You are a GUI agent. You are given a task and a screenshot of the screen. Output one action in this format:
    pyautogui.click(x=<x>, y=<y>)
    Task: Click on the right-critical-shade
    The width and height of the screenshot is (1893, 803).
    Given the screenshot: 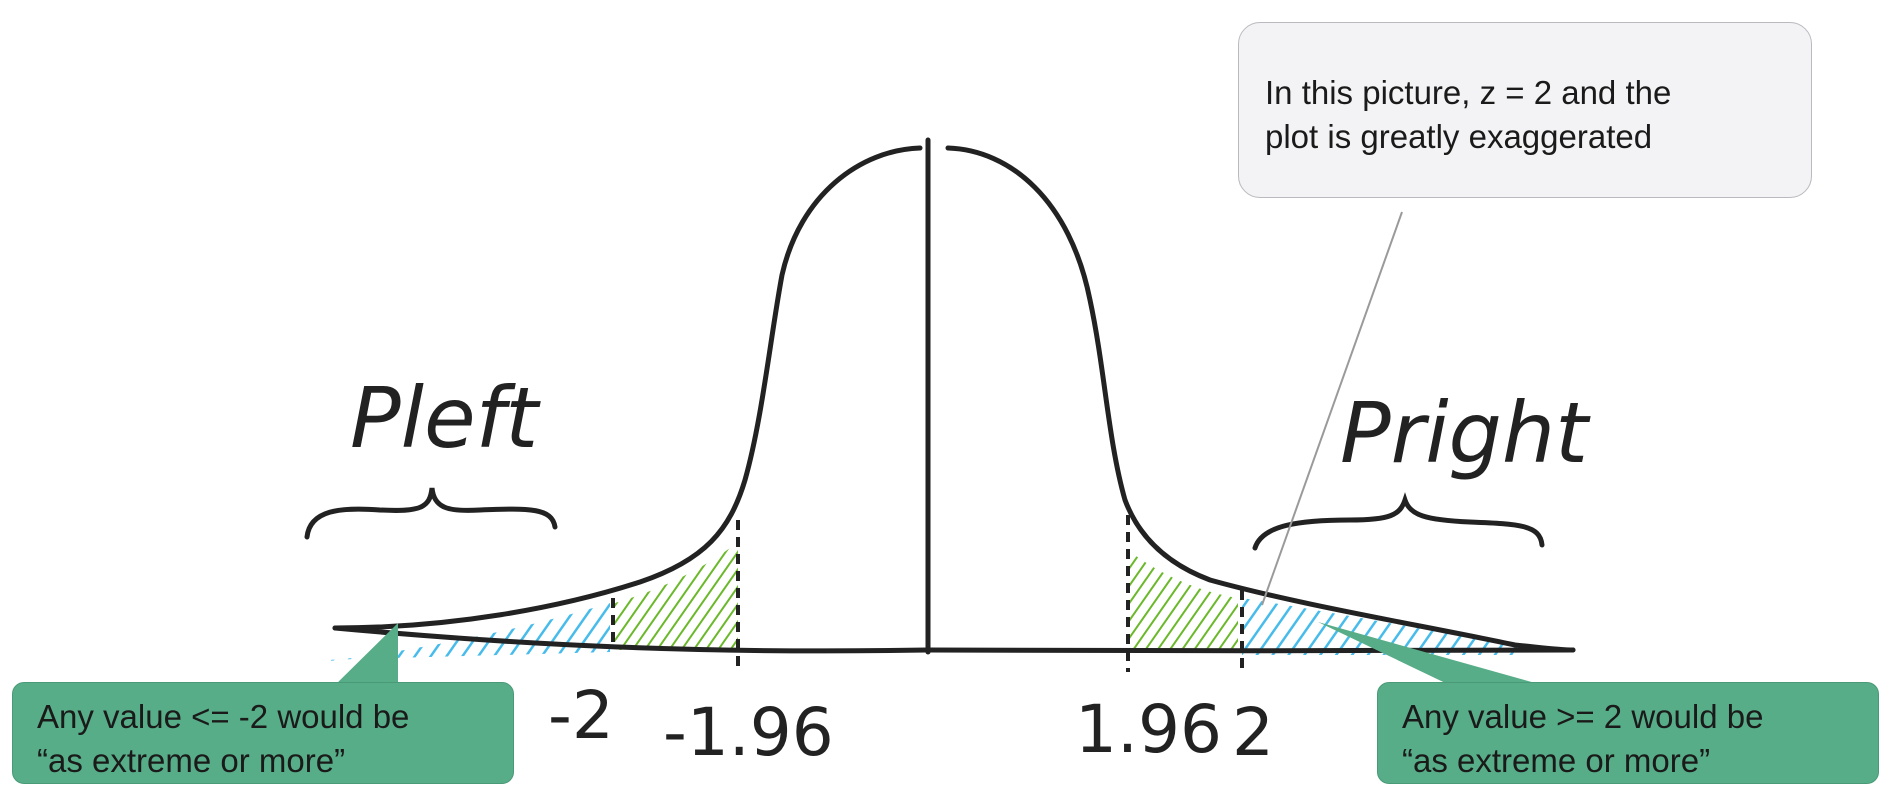 What is the action you would take?
    pyautogui.click(x=1183, y=601)
    